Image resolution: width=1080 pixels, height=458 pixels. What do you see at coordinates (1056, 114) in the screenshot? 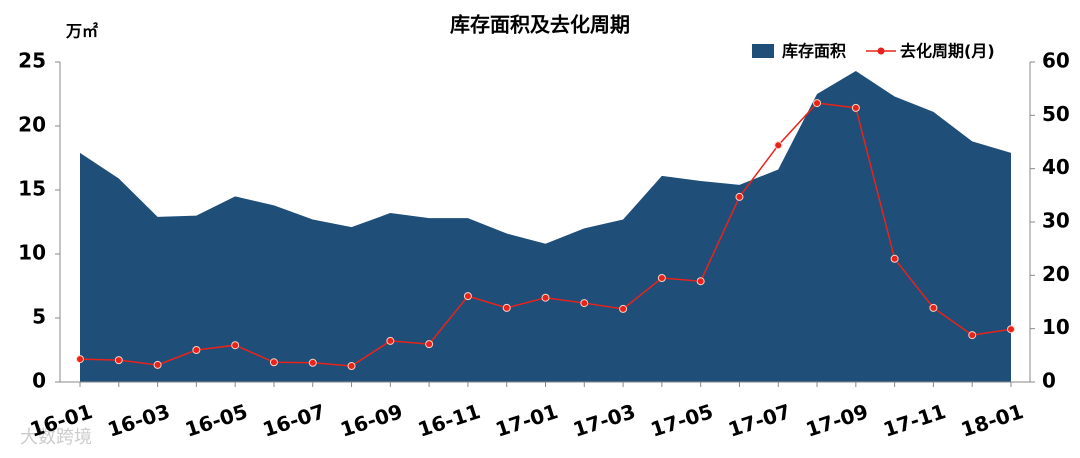
I see `y2-tick-label: 50` at bounding box center [1056, 114].